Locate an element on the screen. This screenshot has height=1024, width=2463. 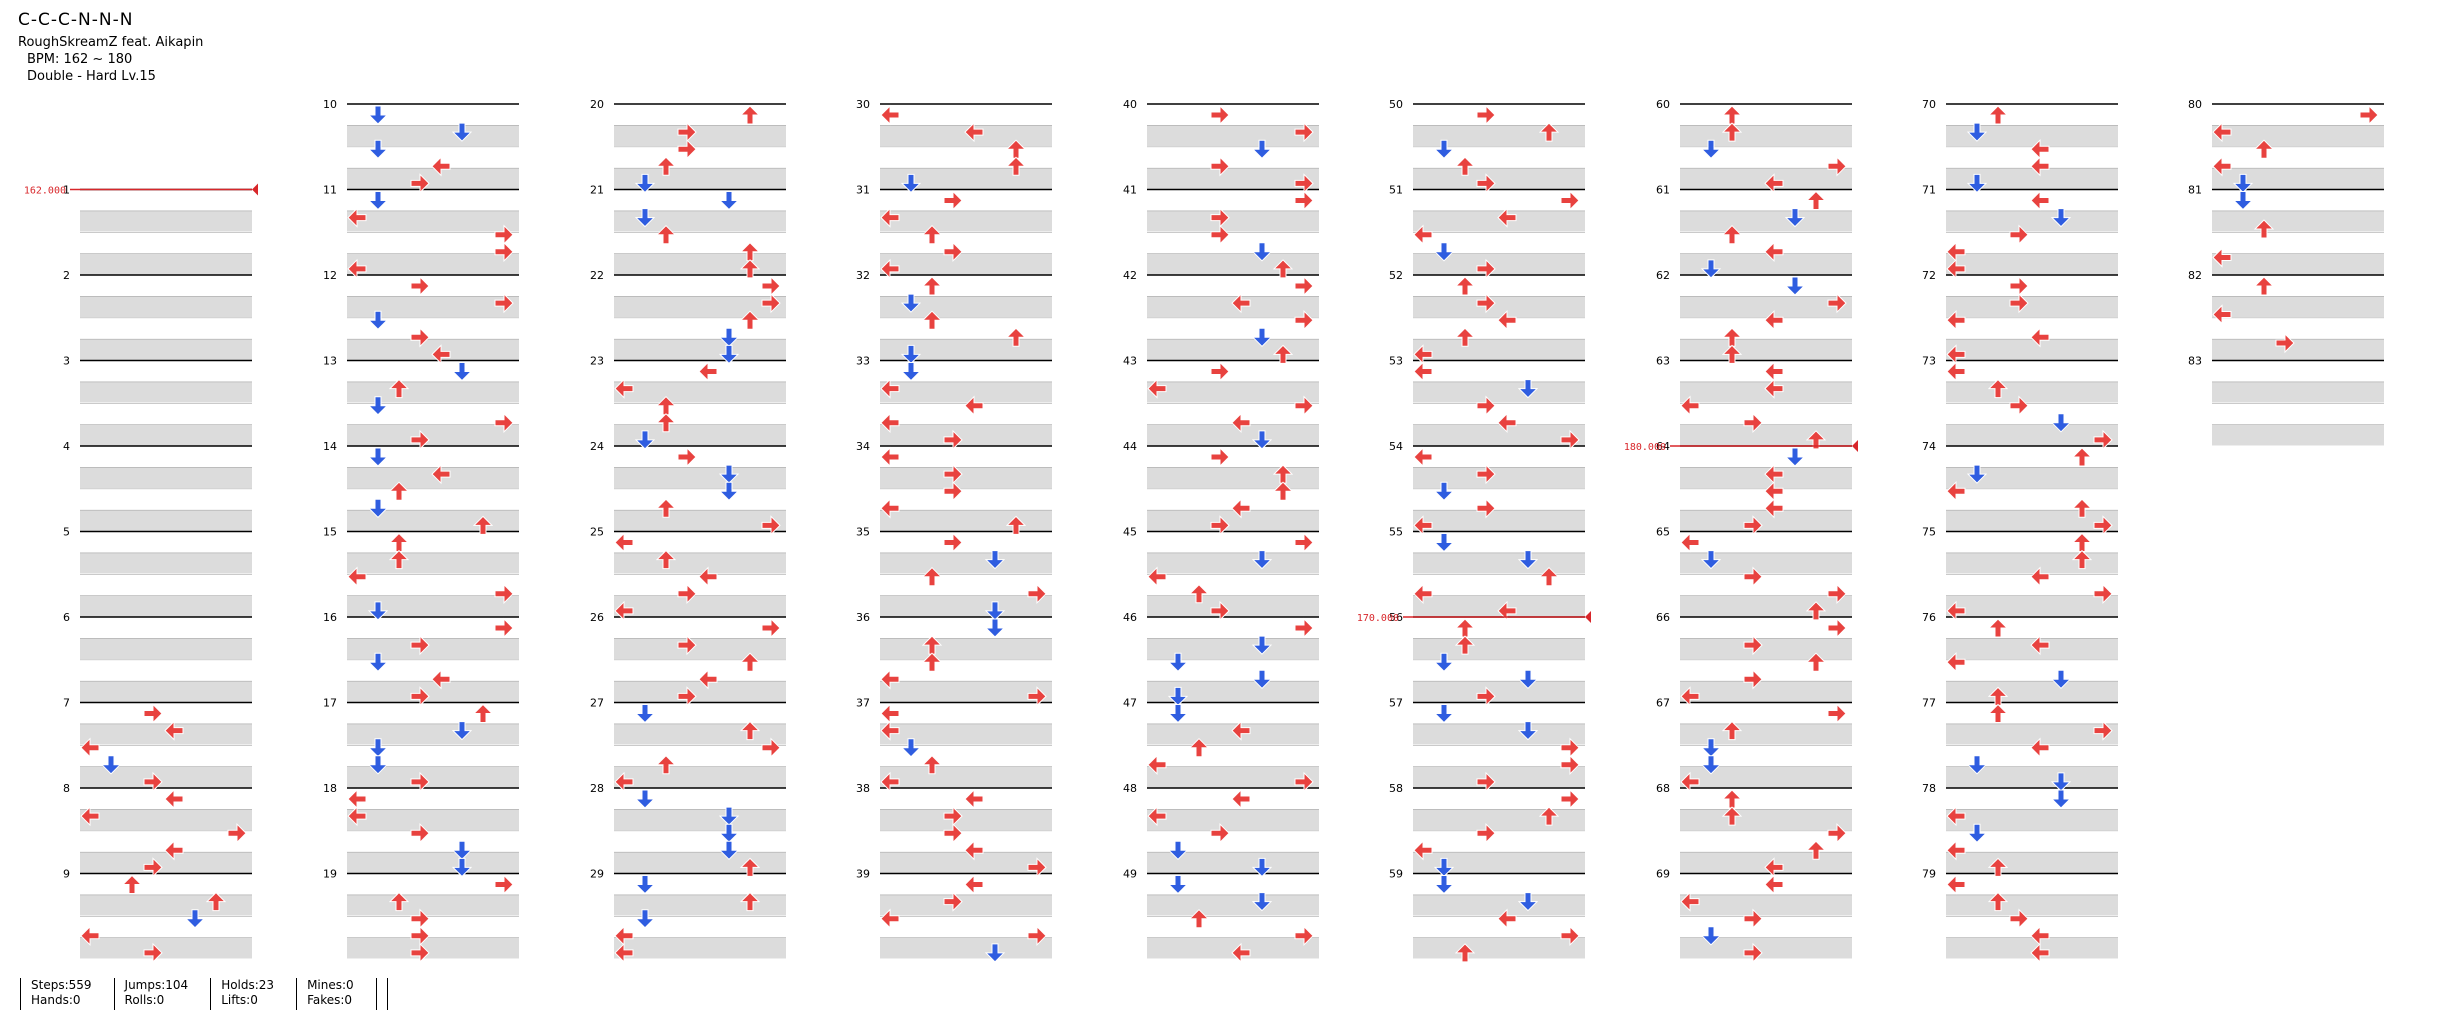
measure-number: 74 is located at coordinates (1929, 446).